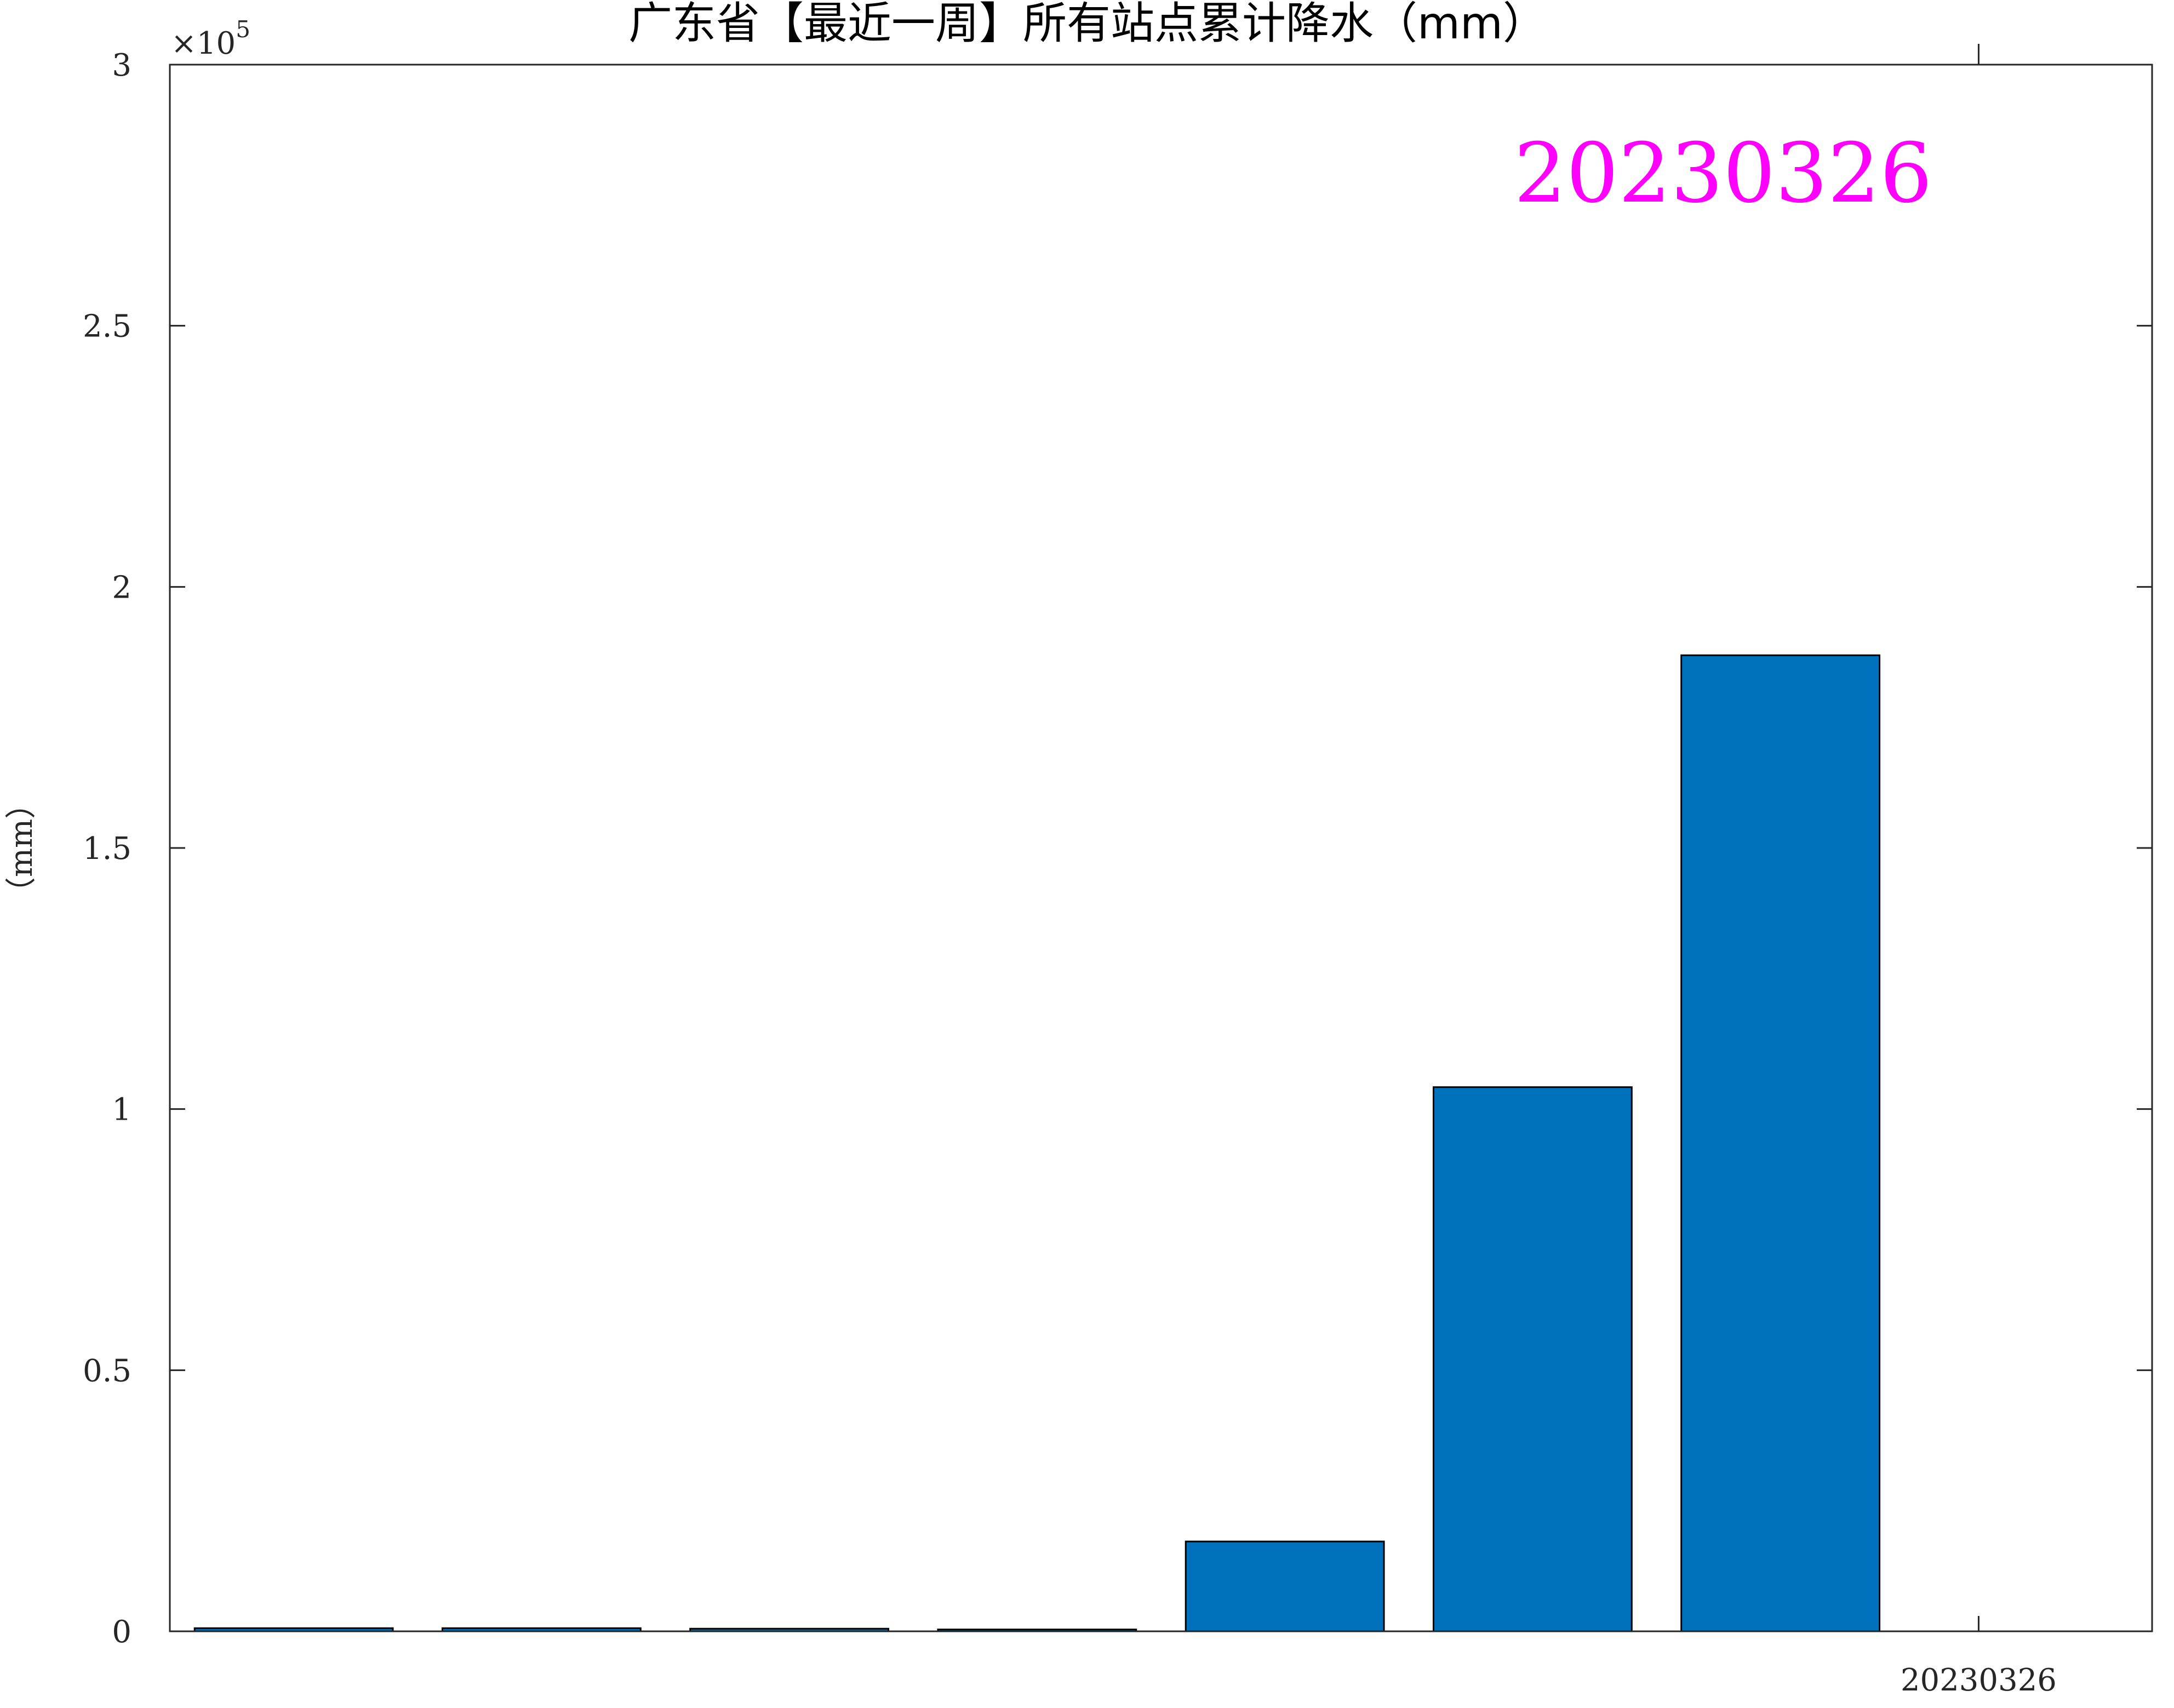 The height and width of the screenshot is (1708, 2174). Describe the element at coordinates (243, 29) in the screenshot. I see `y-axis-exponent-power: 5` at that location.